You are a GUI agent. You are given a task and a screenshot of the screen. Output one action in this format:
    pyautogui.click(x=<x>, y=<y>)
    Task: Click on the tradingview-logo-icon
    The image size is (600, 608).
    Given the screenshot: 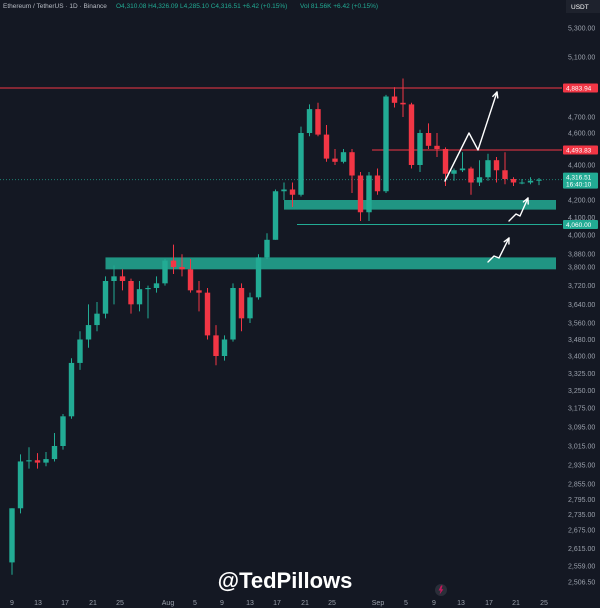 What is the action you would take?
    pyautogui.click(x=441, y=590)
    